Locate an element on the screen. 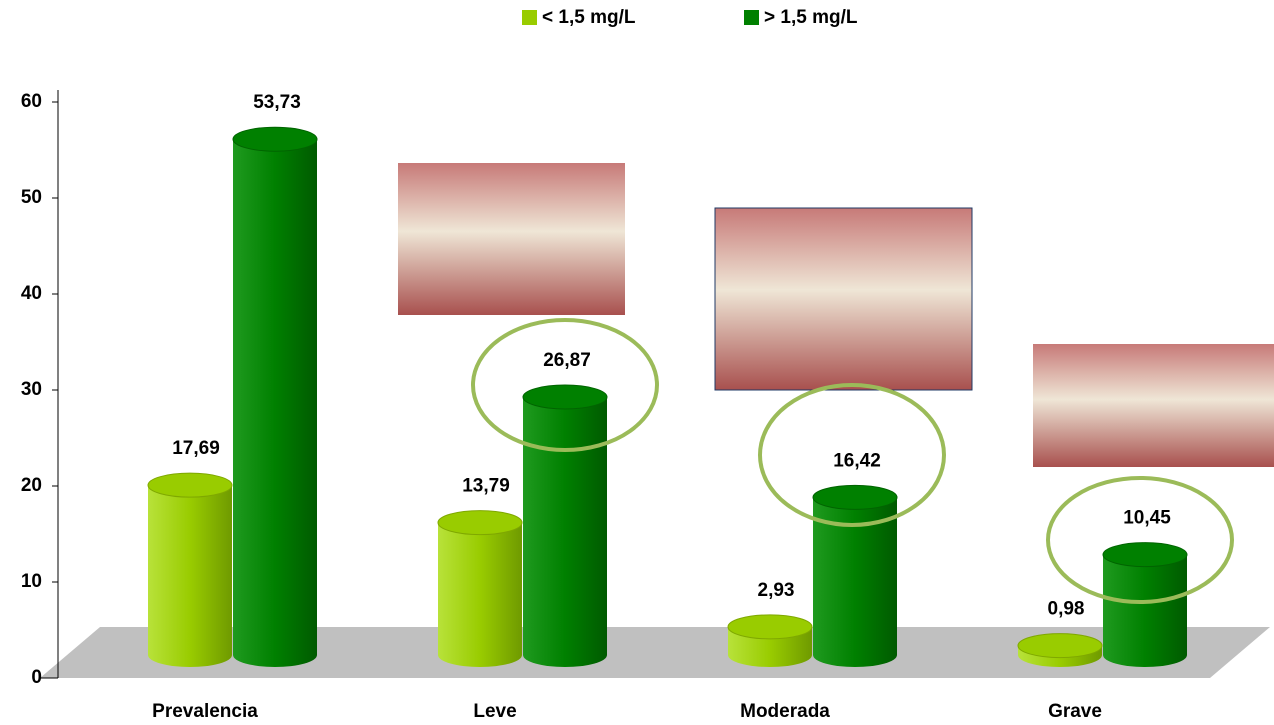 This screenshot has width=1274, height=725. x-tick-label: Prevalencia is located at coordinates (205, 711).